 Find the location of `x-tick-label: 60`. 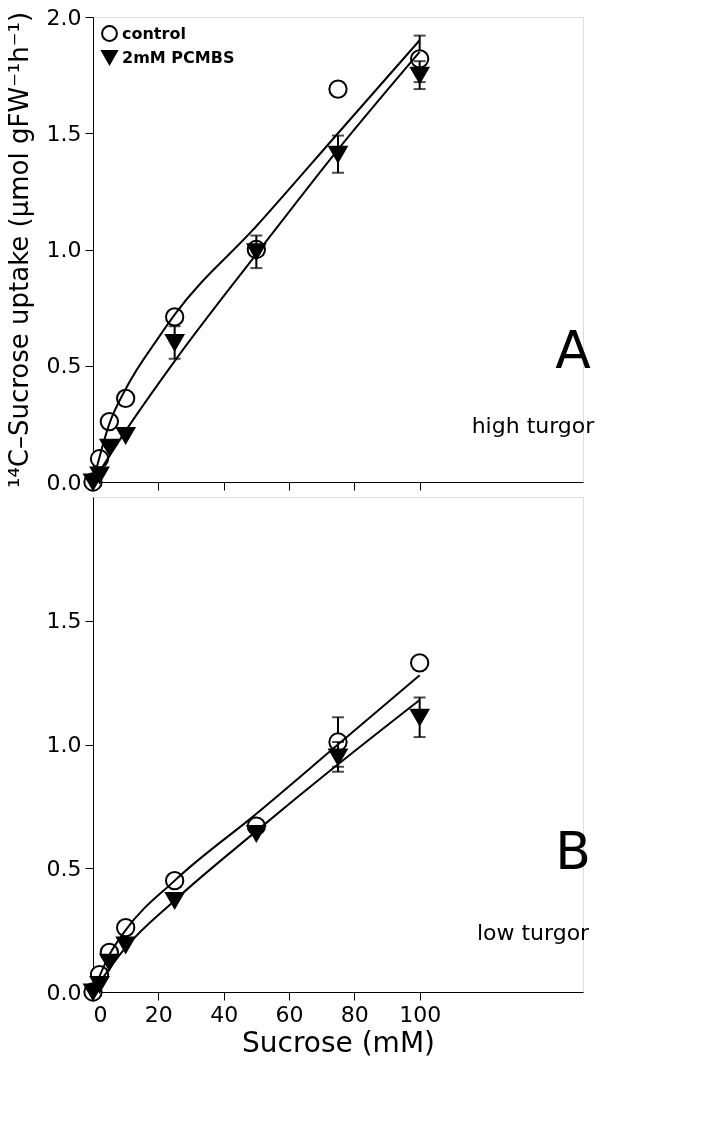

x-tick-label: 60 is located at coordinates (289, 1014).